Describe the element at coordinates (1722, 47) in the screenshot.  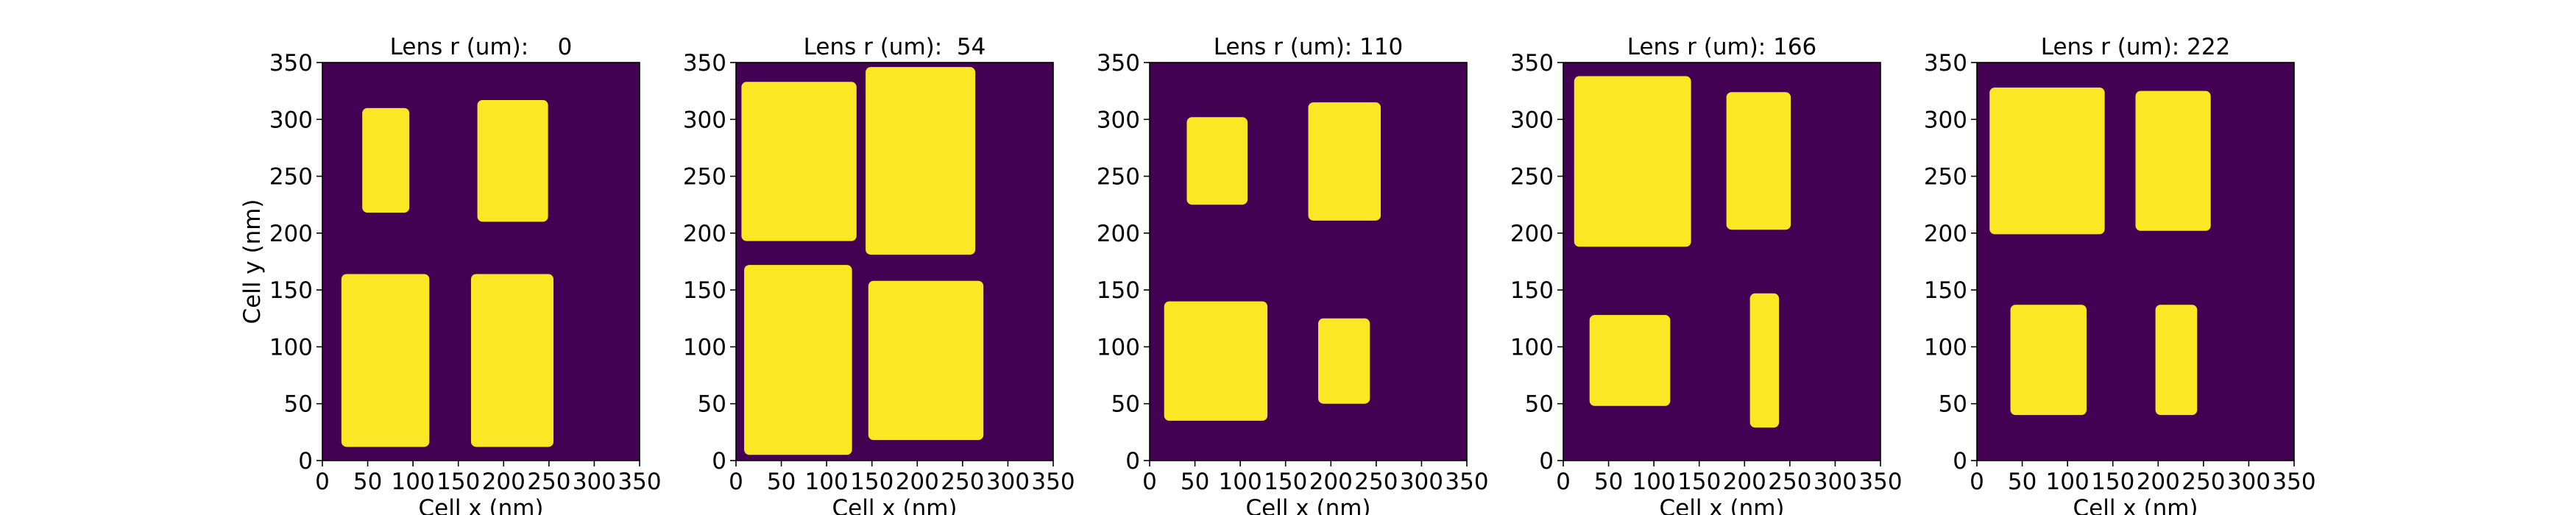
I see `chart-title: Lens r (um): 166` at that location.